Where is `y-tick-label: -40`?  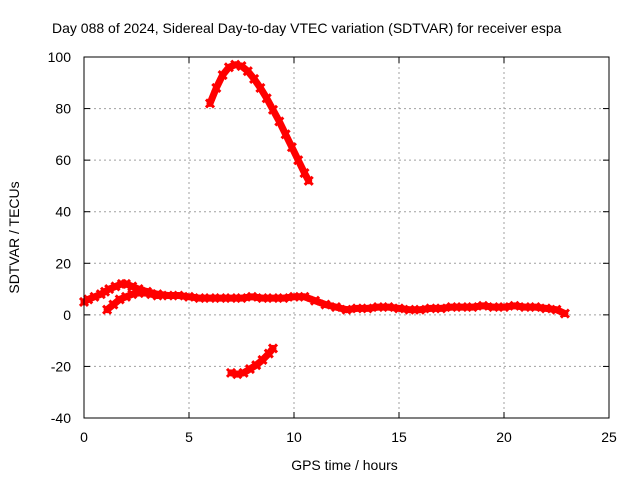 y-tick-label: -40 is located at coordinates (61, 418).